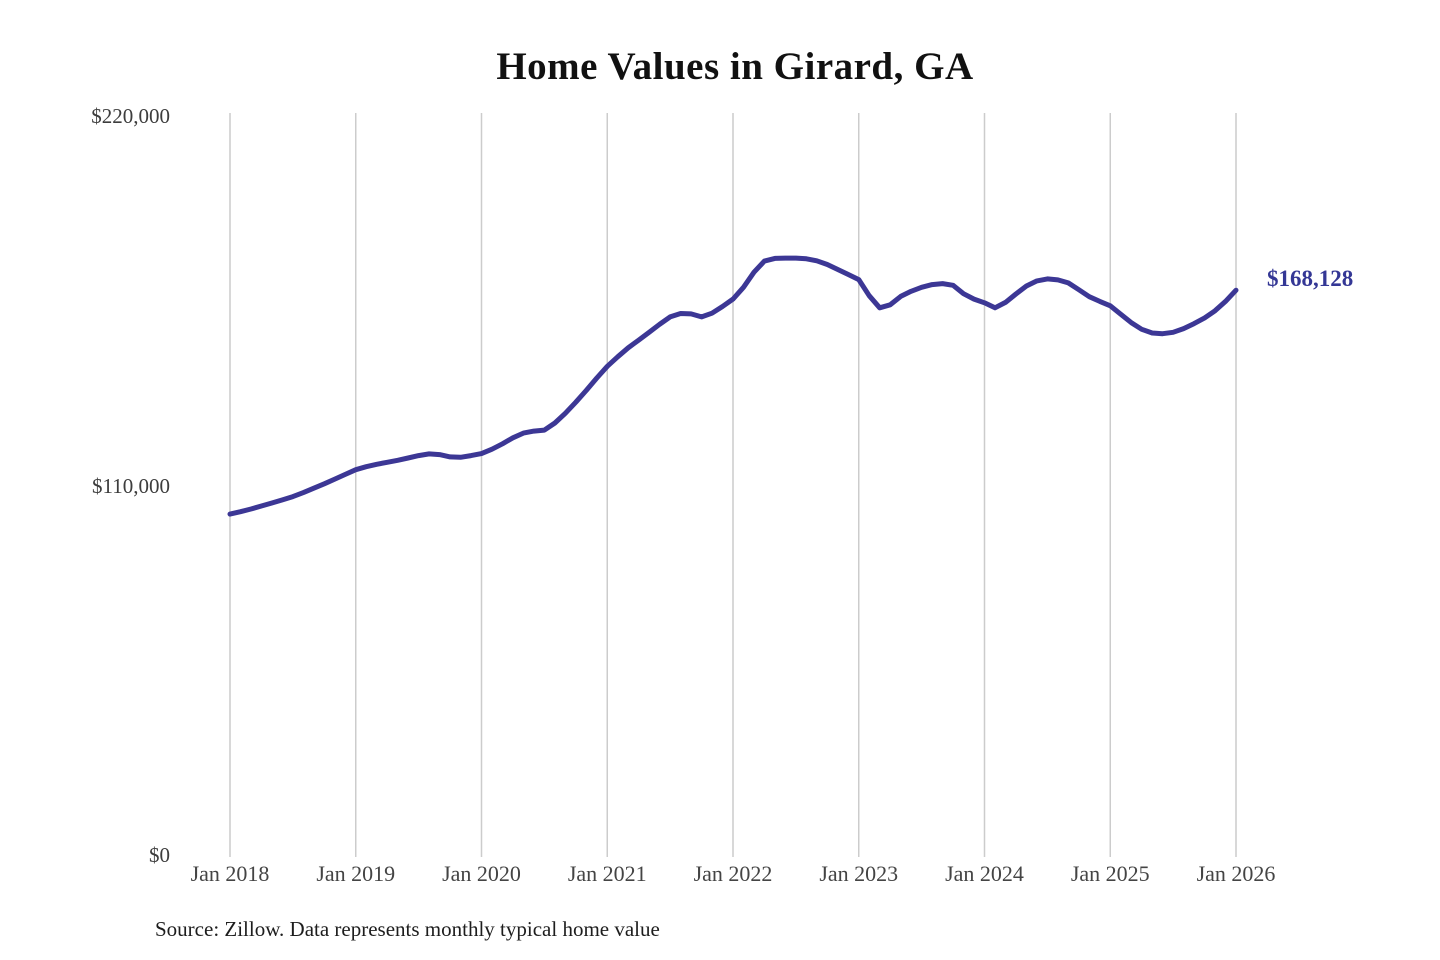  I want to click on y-tick-label: $0, so click(159, 855).